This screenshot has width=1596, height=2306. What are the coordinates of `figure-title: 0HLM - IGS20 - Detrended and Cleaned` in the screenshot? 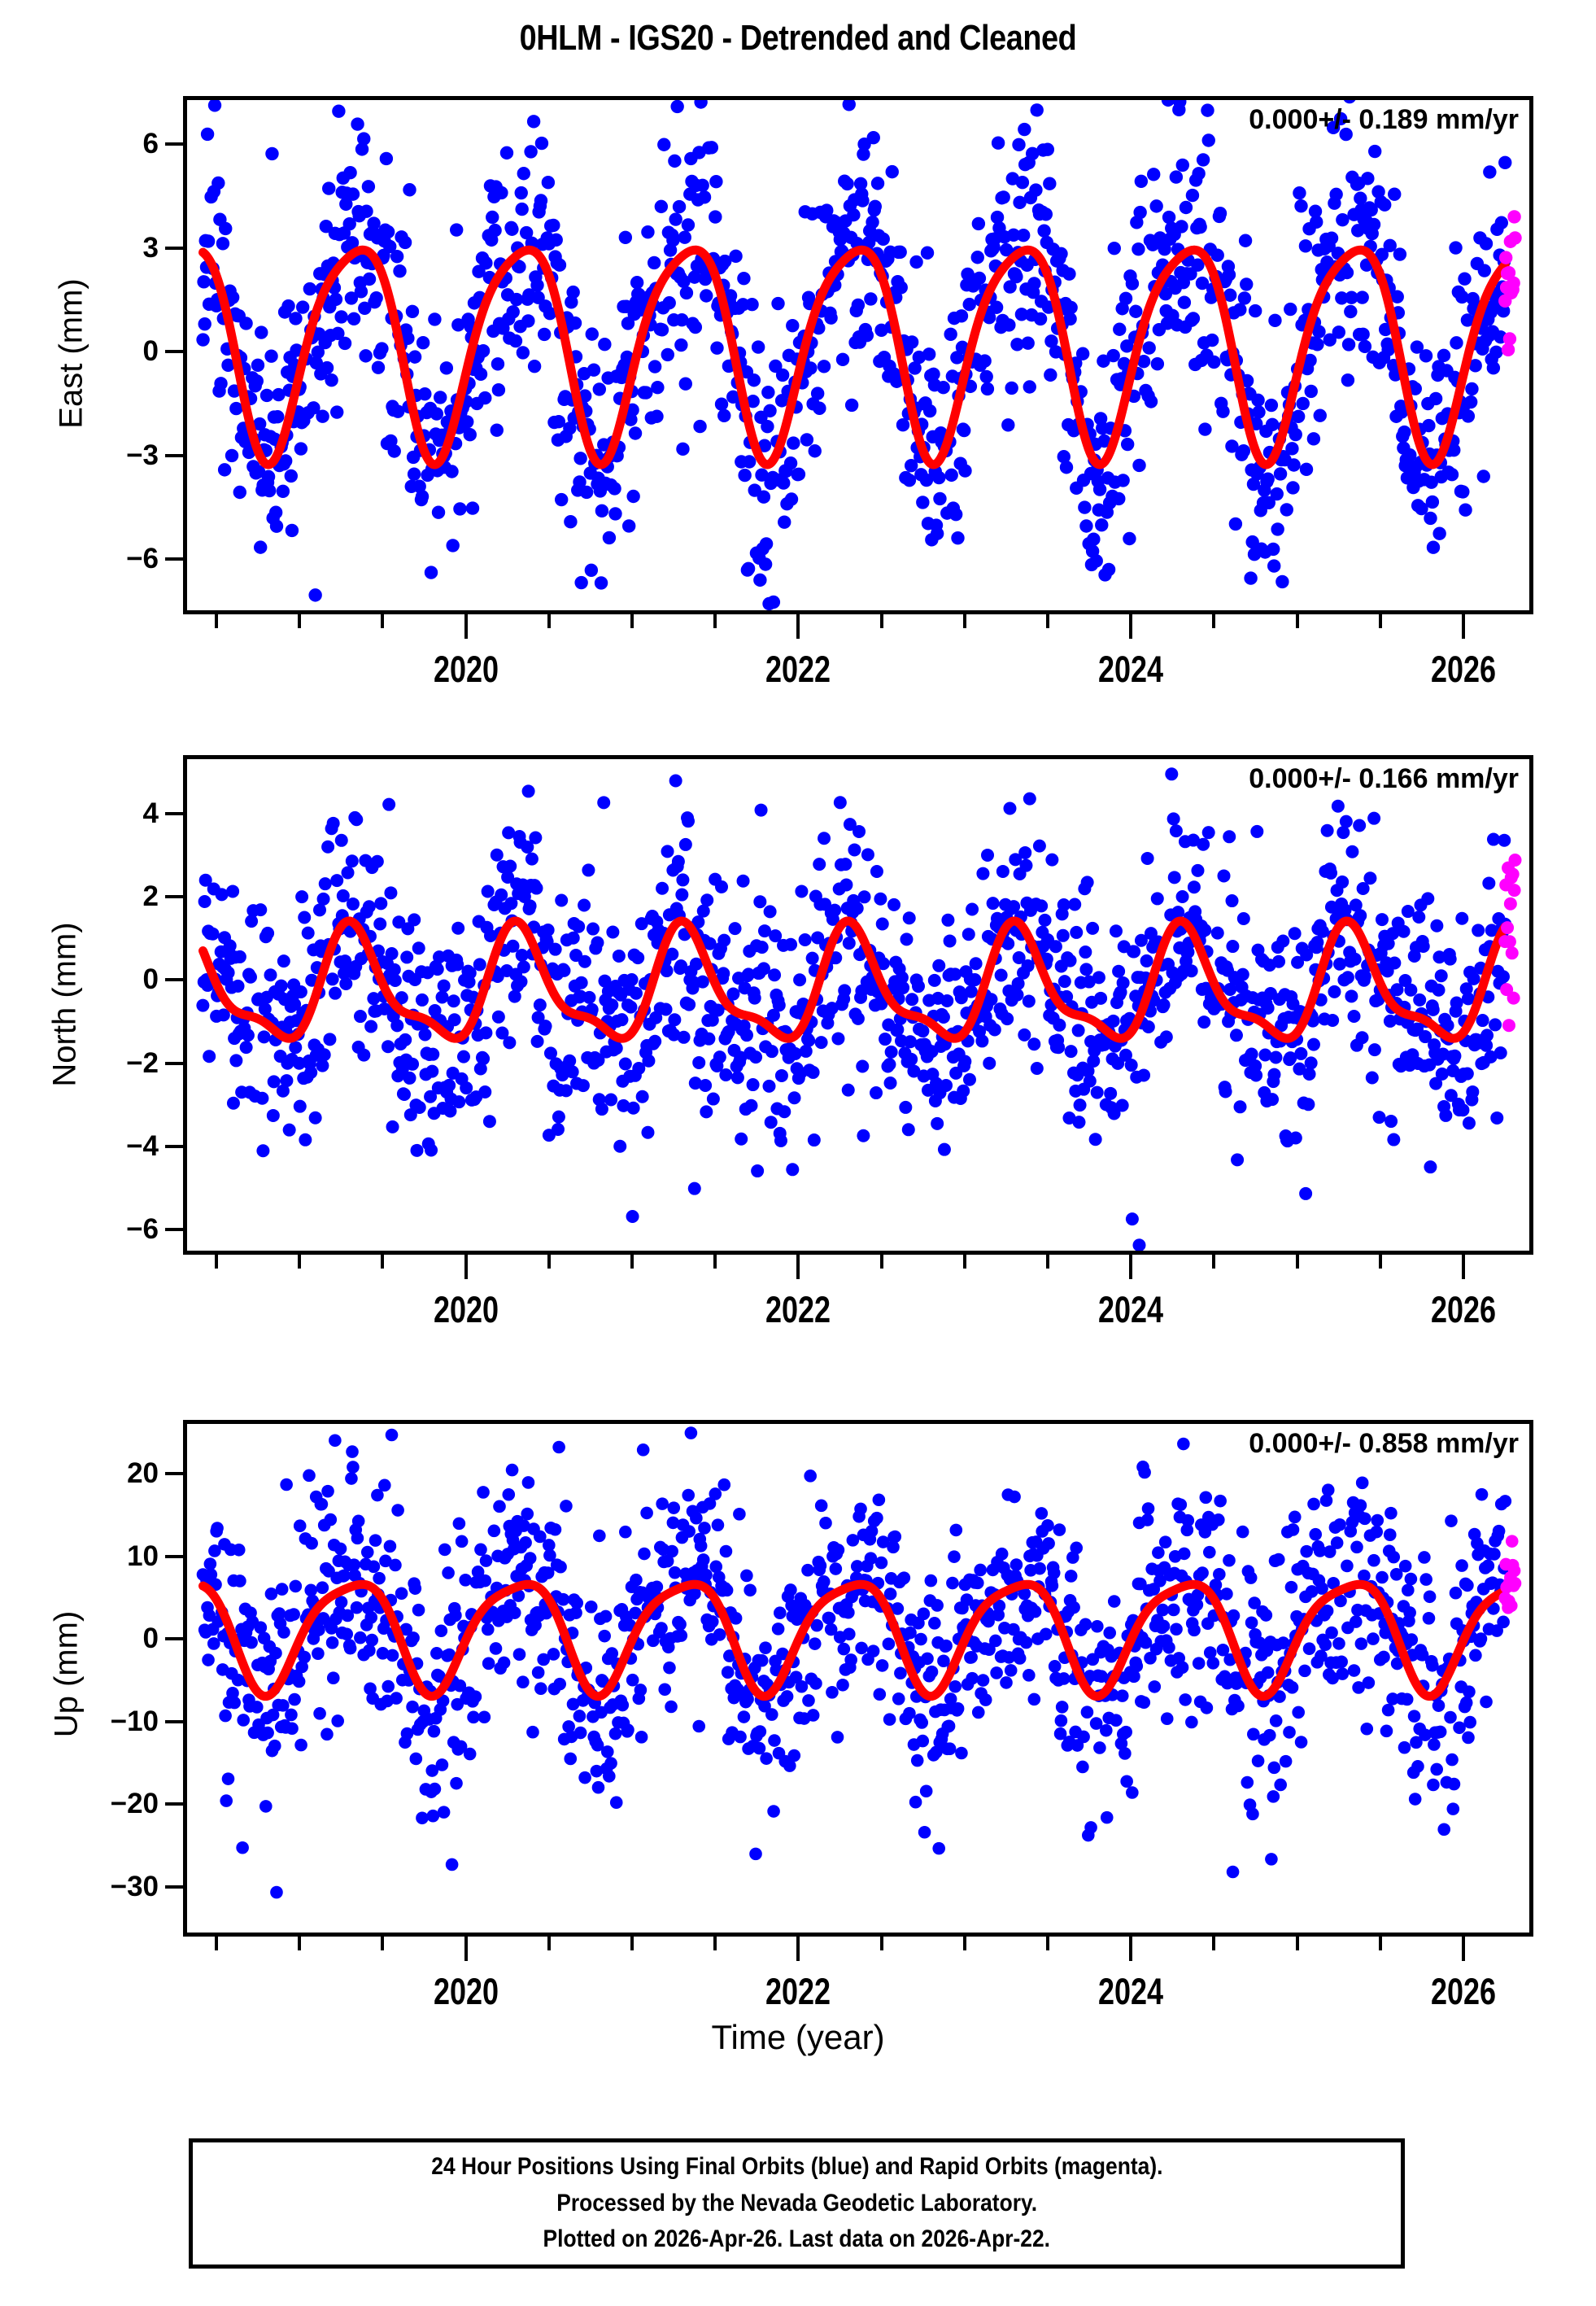 It's located at (798, 38).